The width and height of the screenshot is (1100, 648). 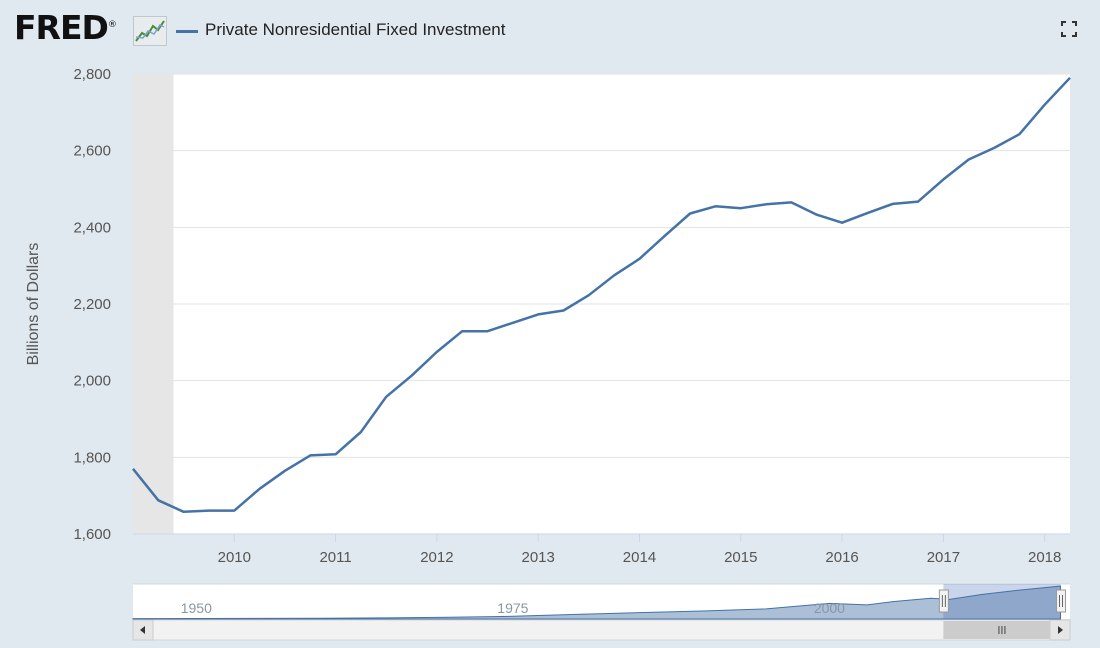 What do you see at coordinates (142, 630) in the screenshot?
I see `arrow-left-icon` at bounding box center [142, 630].